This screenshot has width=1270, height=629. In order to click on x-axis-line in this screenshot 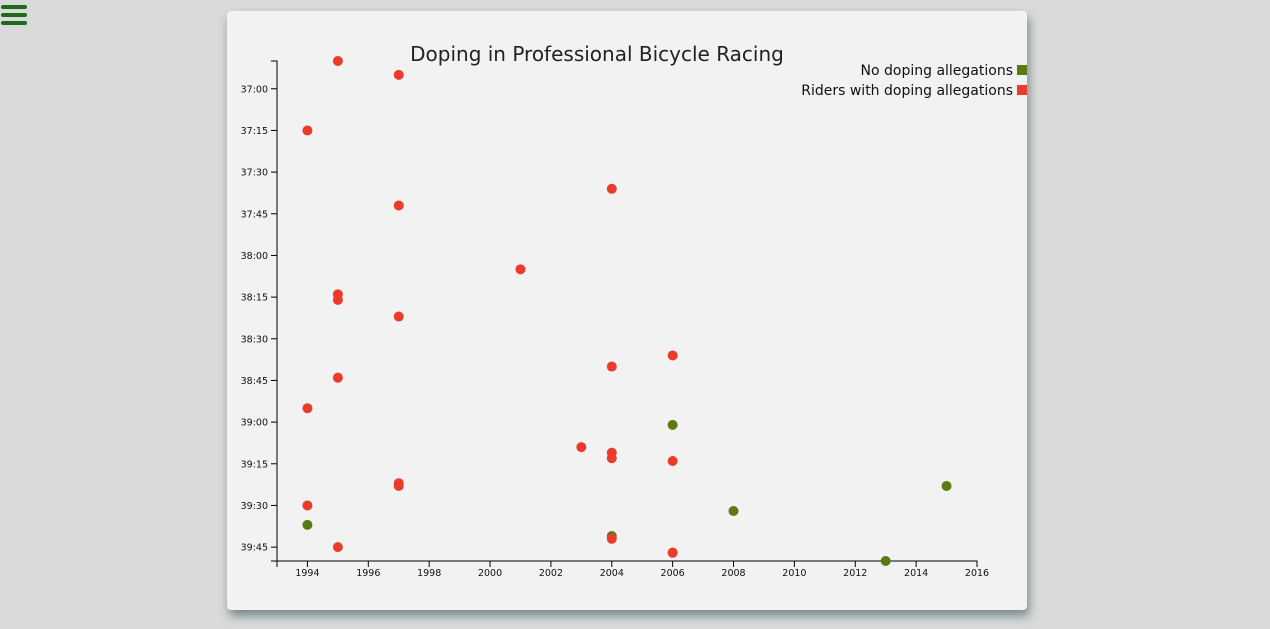, I will do `click(627, 563)`.